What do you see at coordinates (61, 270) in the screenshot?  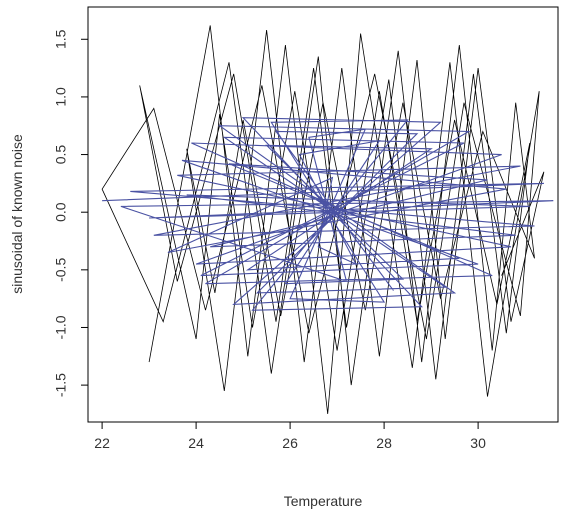 I see `y-tick-label: -0.5` at bounding box center [61, 270].